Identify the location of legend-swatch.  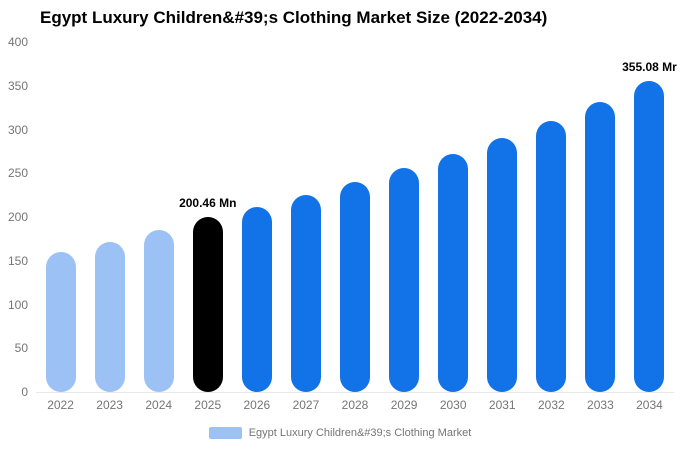
(225, 433).